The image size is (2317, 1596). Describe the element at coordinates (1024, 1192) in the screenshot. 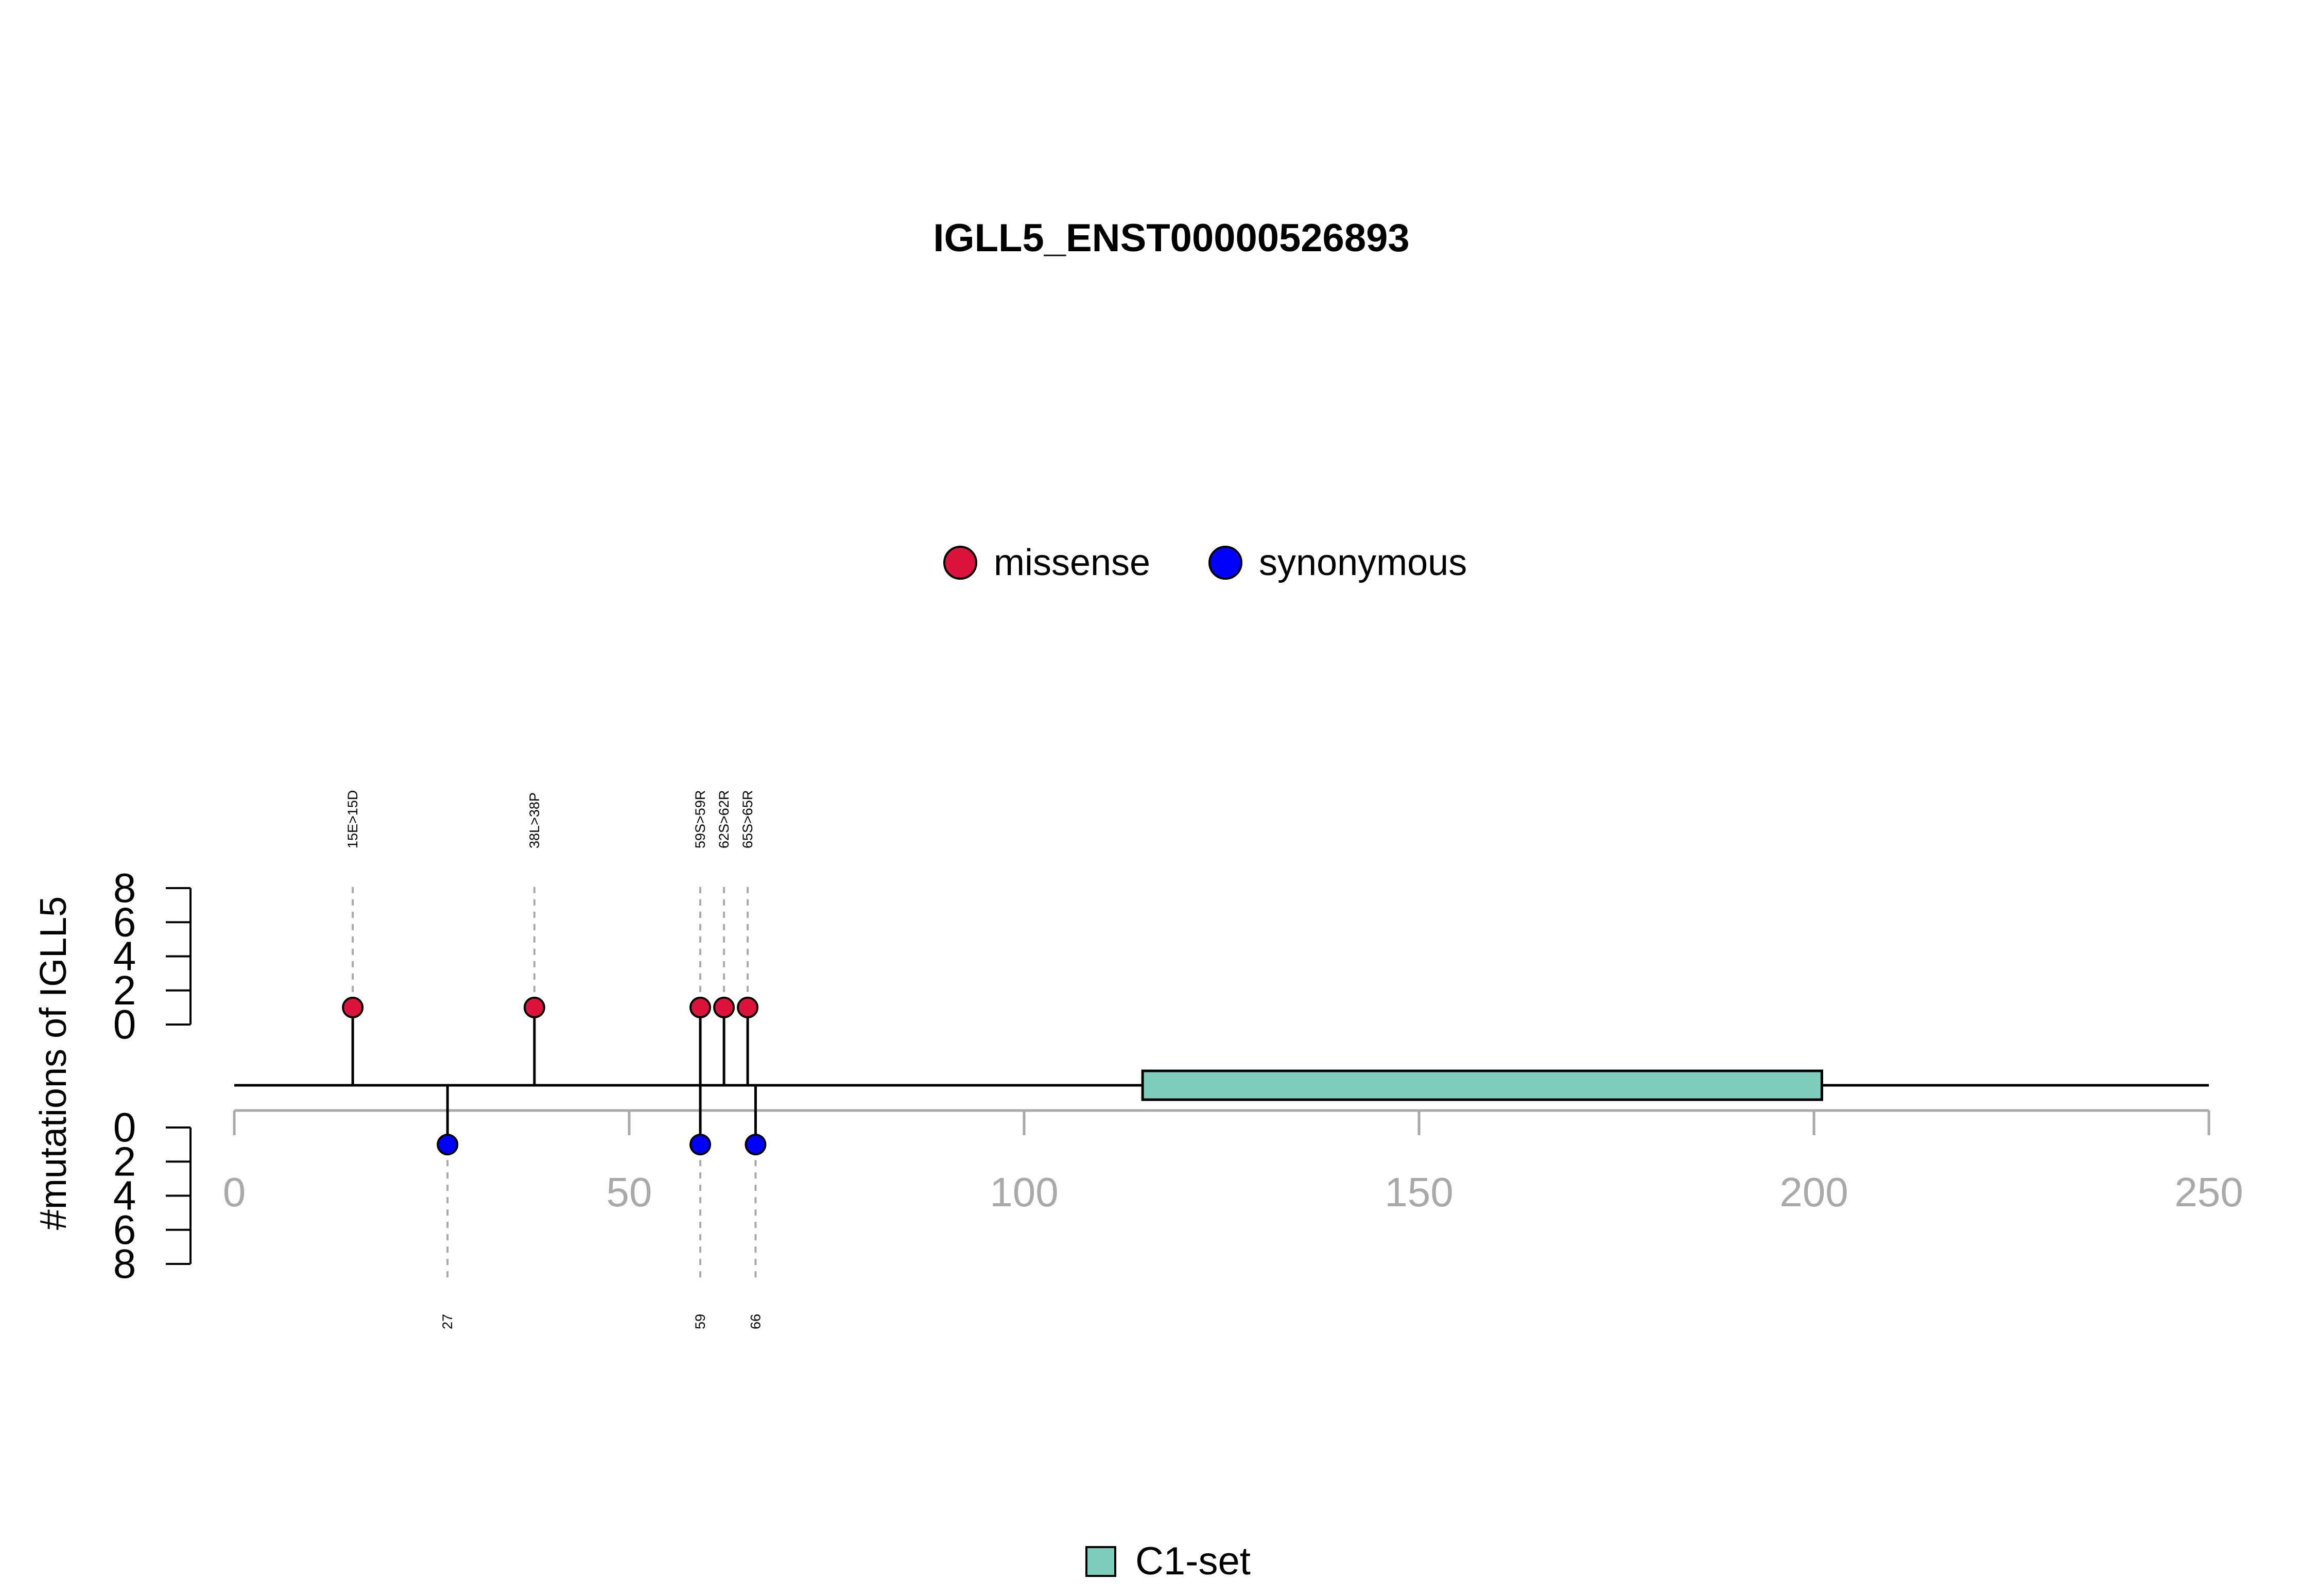

I see `x-tick-label: 100` at that location.